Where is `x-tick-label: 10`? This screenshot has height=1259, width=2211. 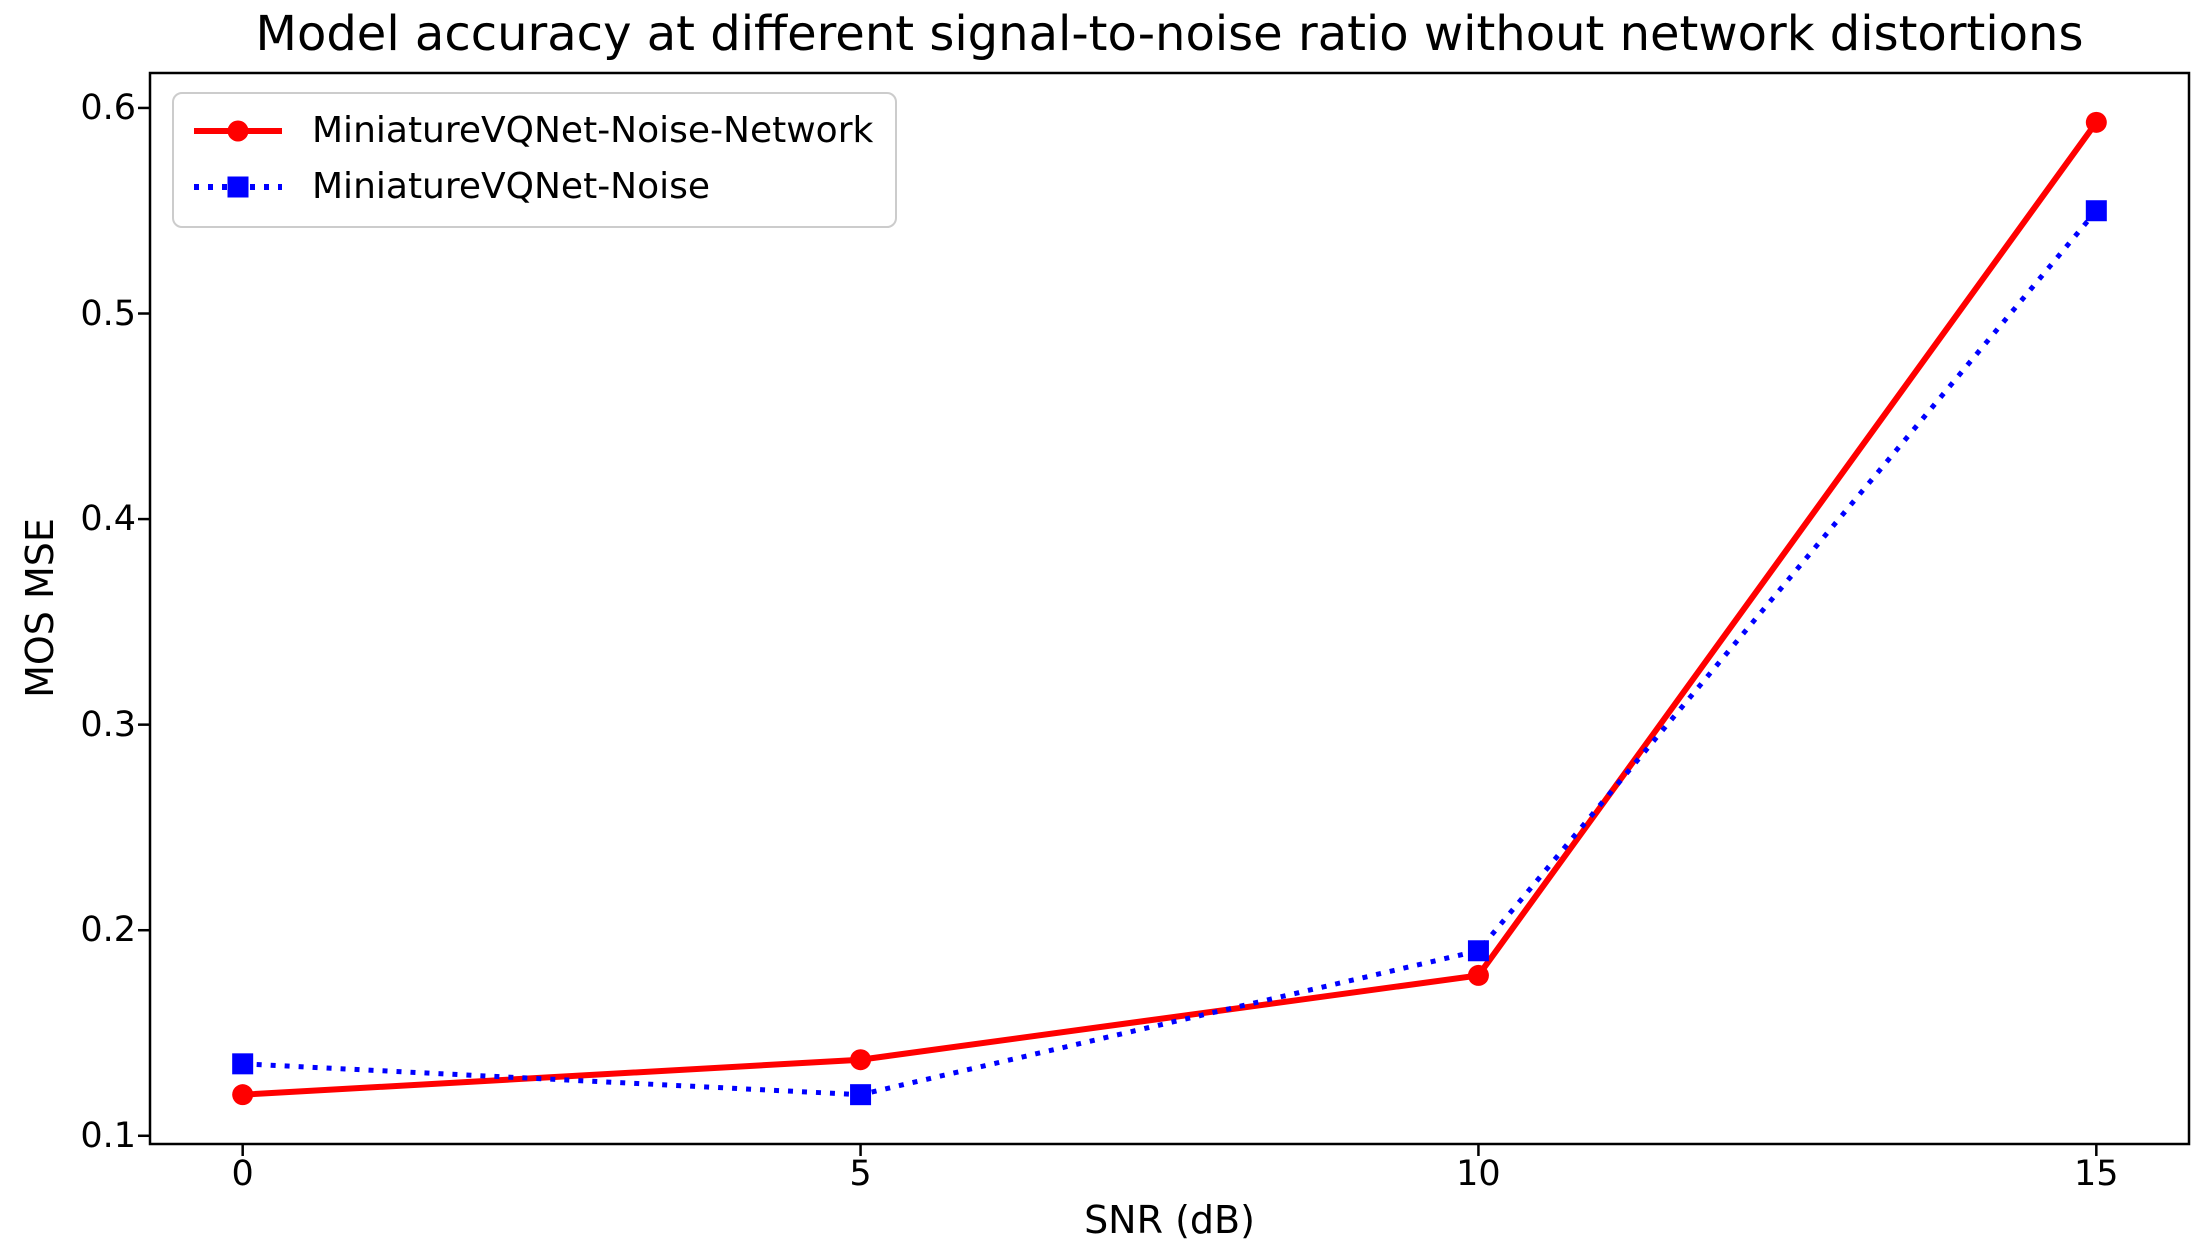 x-tick-label: 10 is located at coordinates (1478, 1174).